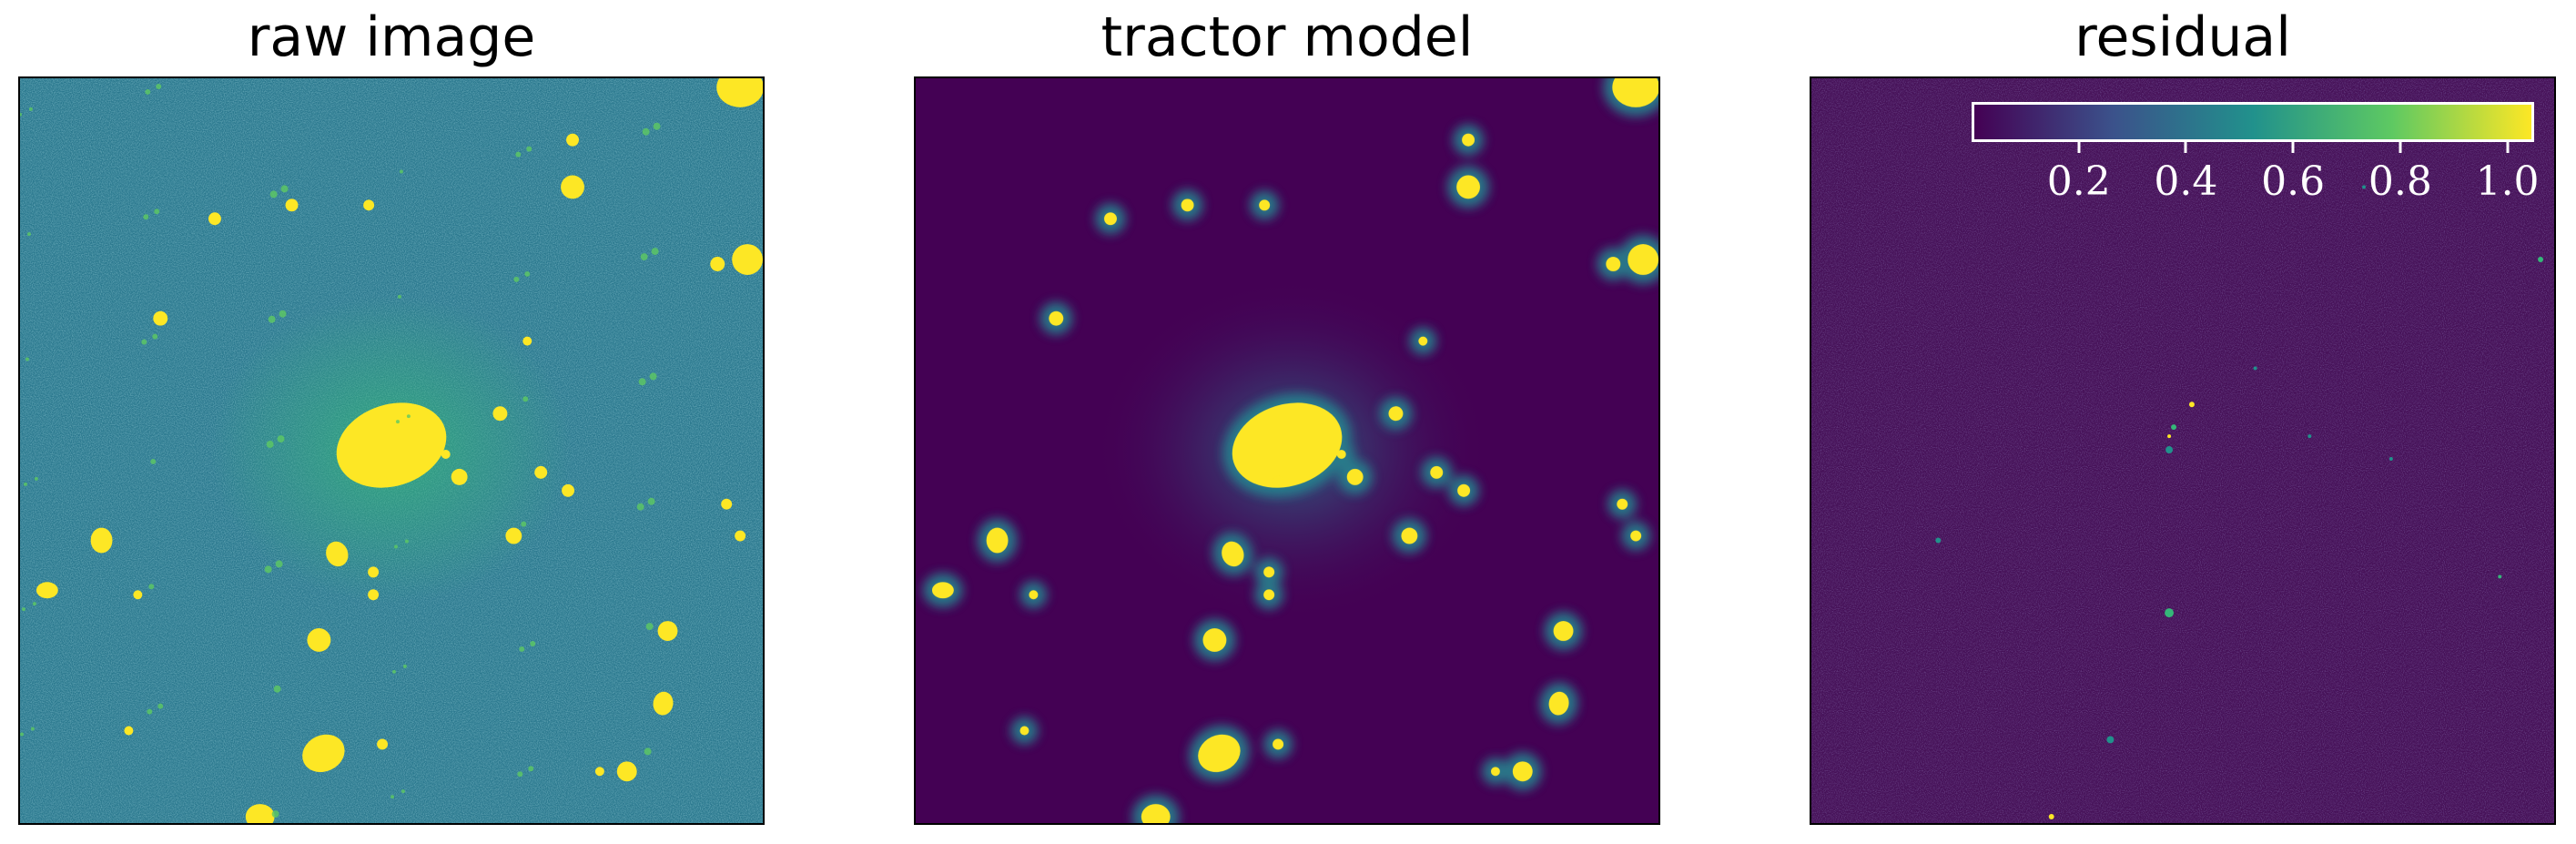 Image resolution: width=2576 pixels, height=844 pixels. I want to click on raw-image-title: raw image, so click(391, 37).